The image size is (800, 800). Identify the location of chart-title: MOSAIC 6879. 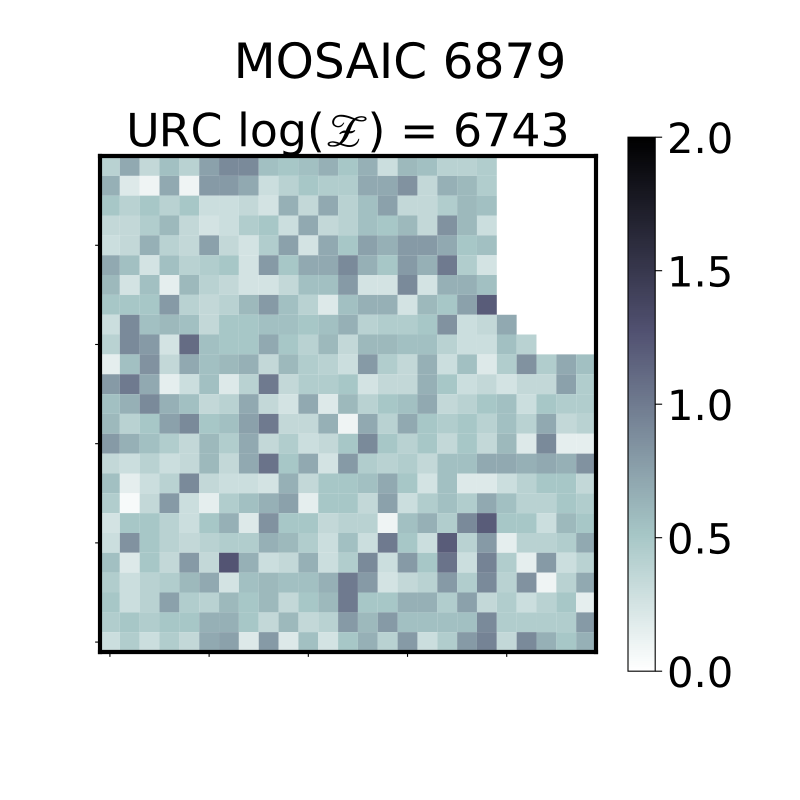
(400, 60).